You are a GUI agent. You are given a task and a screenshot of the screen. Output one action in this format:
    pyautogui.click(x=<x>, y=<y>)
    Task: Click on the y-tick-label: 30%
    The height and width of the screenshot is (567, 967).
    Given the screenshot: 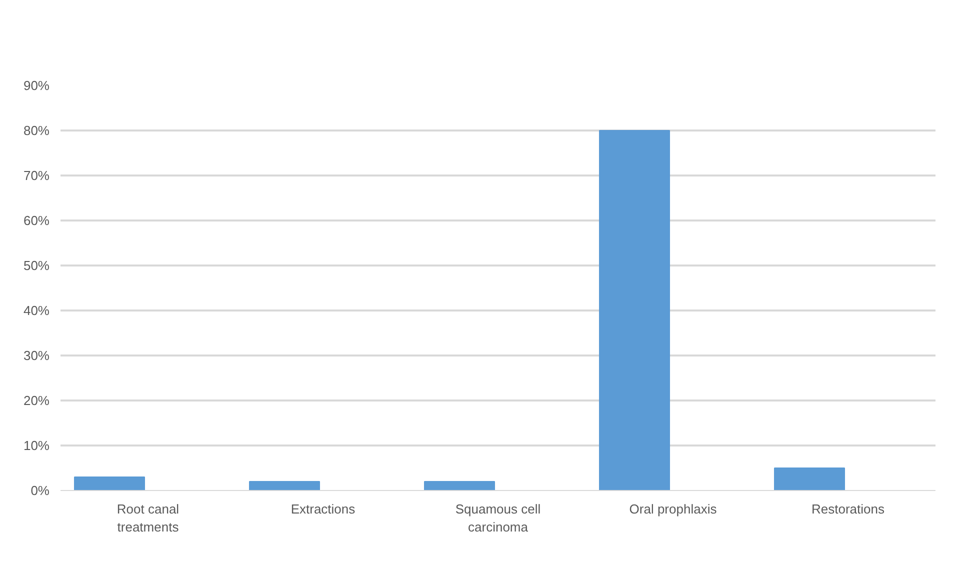 What is the action you would take?
    pyautogui.click(x=36, y=355)
    